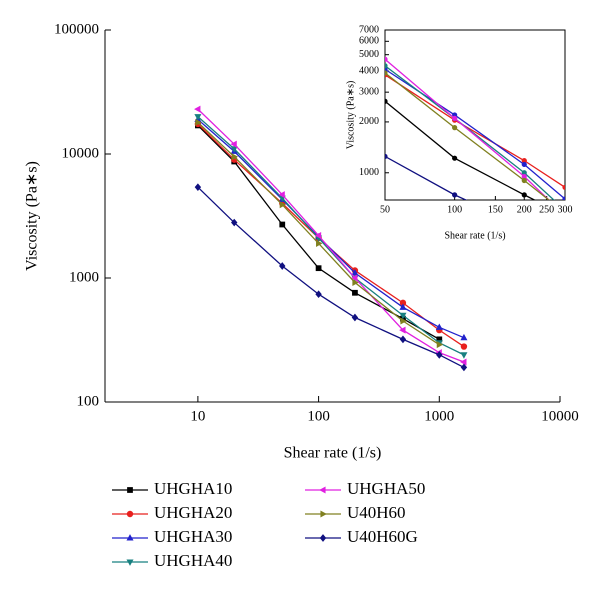 The height and width of the screenshot is (594, 600). Describe the element at coordinates (565, 209) in the screenshot. I see `x-tick-label: 300` at that location.